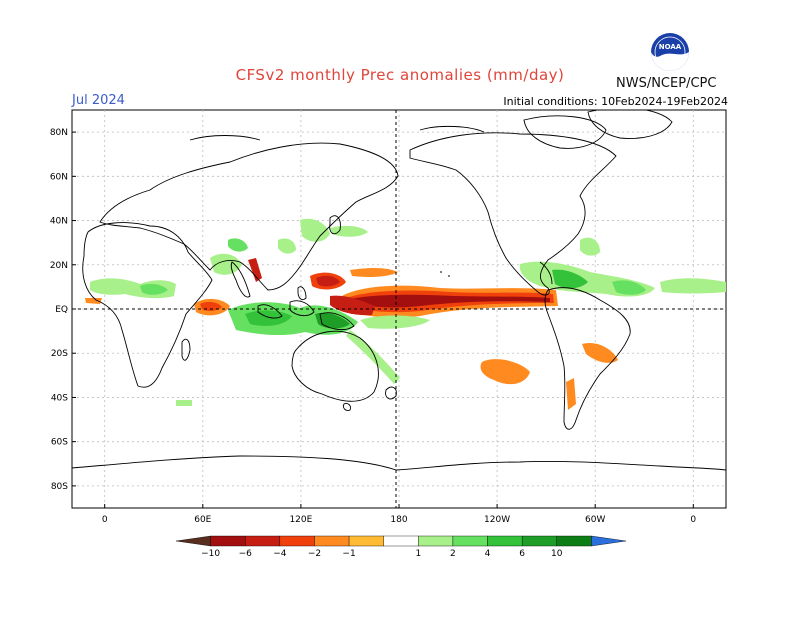  Describe the element at coordinates (314, 554) in the screenshot. I see `colorbar-label: −2` at that location.